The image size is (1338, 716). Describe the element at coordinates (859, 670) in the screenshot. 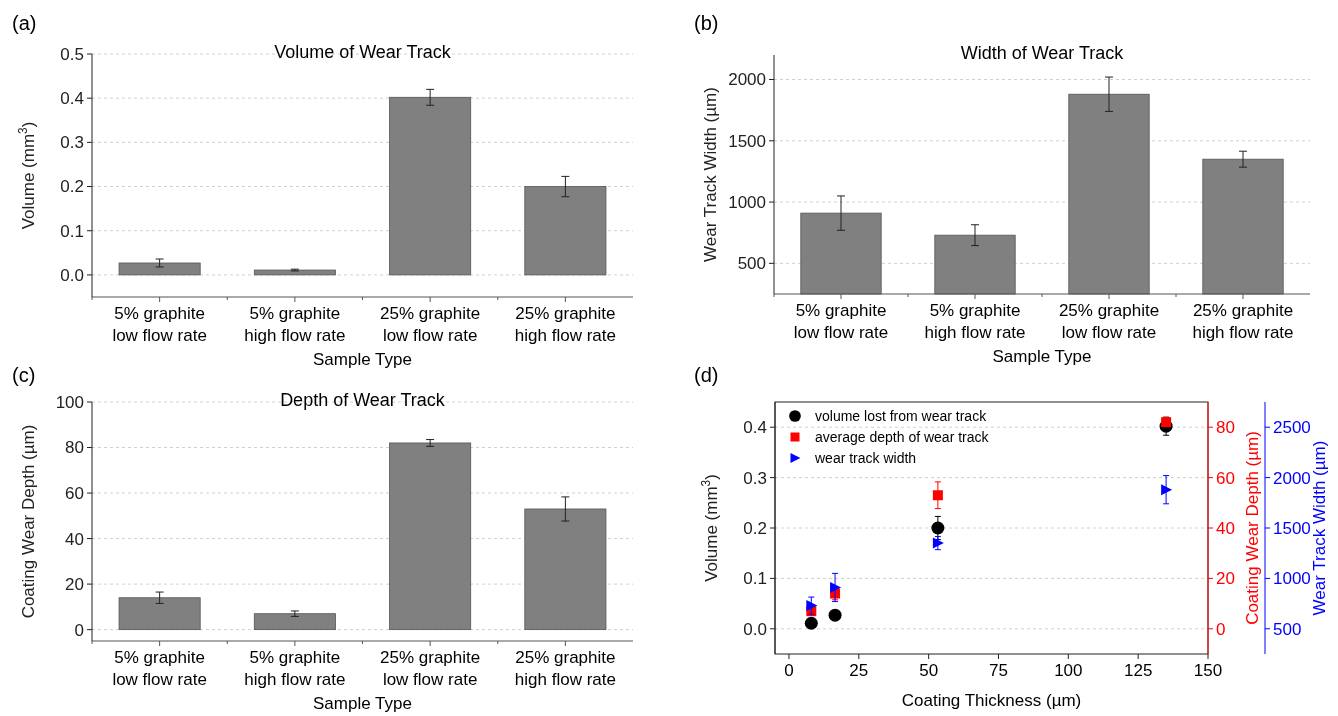

I see `x-tick-label: 25` at that location.